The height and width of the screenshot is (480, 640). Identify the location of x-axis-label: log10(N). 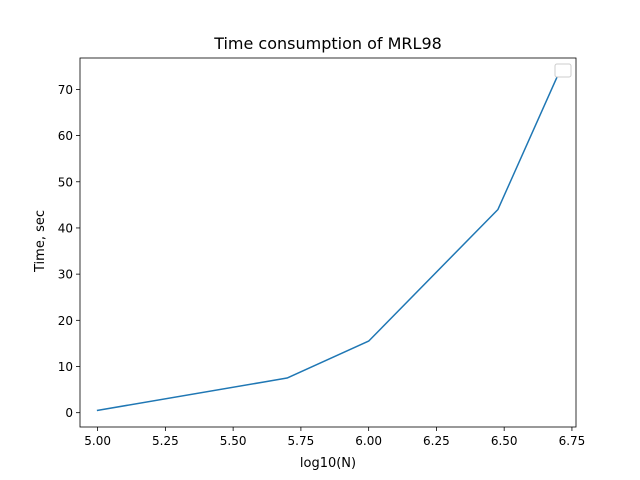
(328, 463).